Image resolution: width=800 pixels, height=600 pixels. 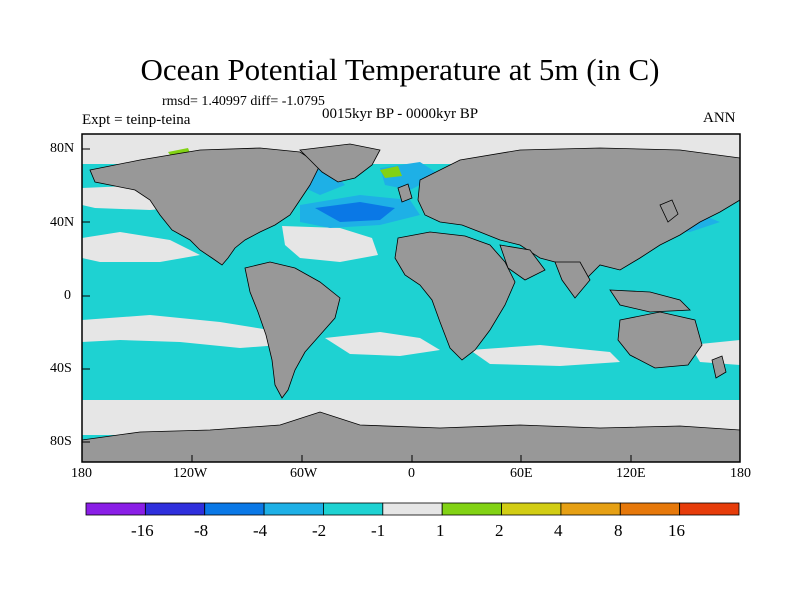 What do you see at coordinates (378, 530) in the screenshot?
I see `colorbar-label: -1` at bounding box center [378, 530].